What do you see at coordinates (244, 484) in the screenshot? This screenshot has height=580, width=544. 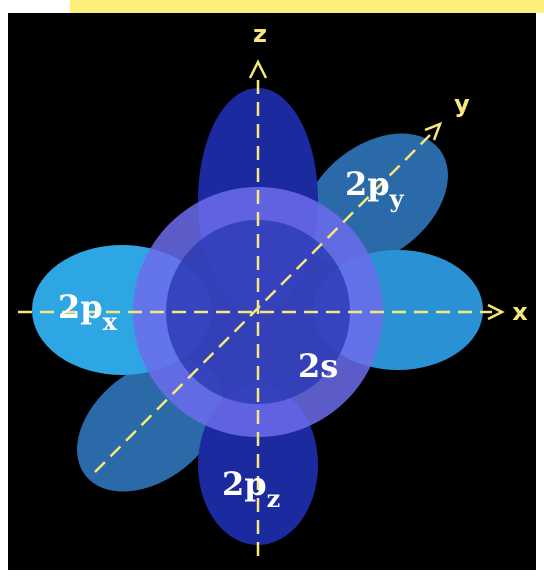 I see `pz-text: 2p` at bounding box center [244, 484].